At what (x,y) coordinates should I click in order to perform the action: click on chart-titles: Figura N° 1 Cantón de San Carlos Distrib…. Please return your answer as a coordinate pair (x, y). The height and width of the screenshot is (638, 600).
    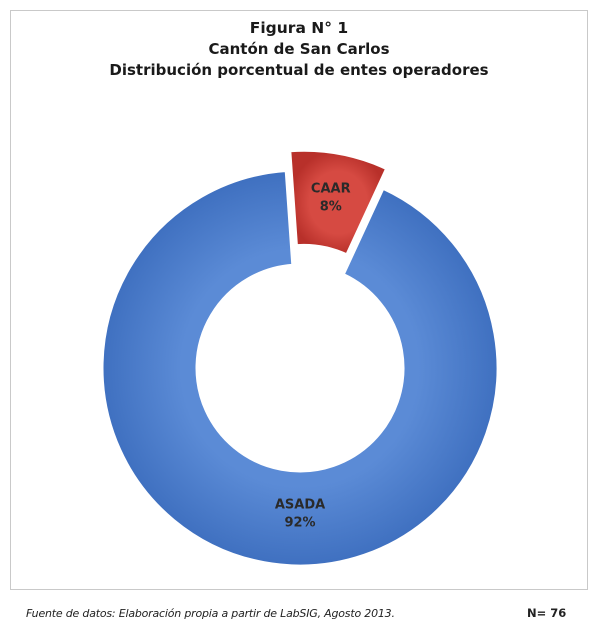
    Looking at the image, I should click on (299, 49).